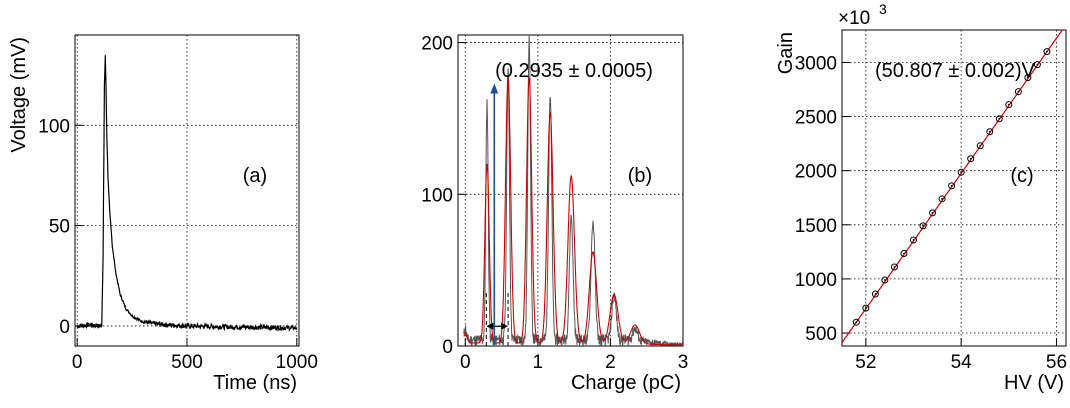 Image resolution: width=1070 pixels, height=408 pixels. Describe the element at coordinates (640, 176) in the screenshot. I see `panel-label-b: (b)` at that location.